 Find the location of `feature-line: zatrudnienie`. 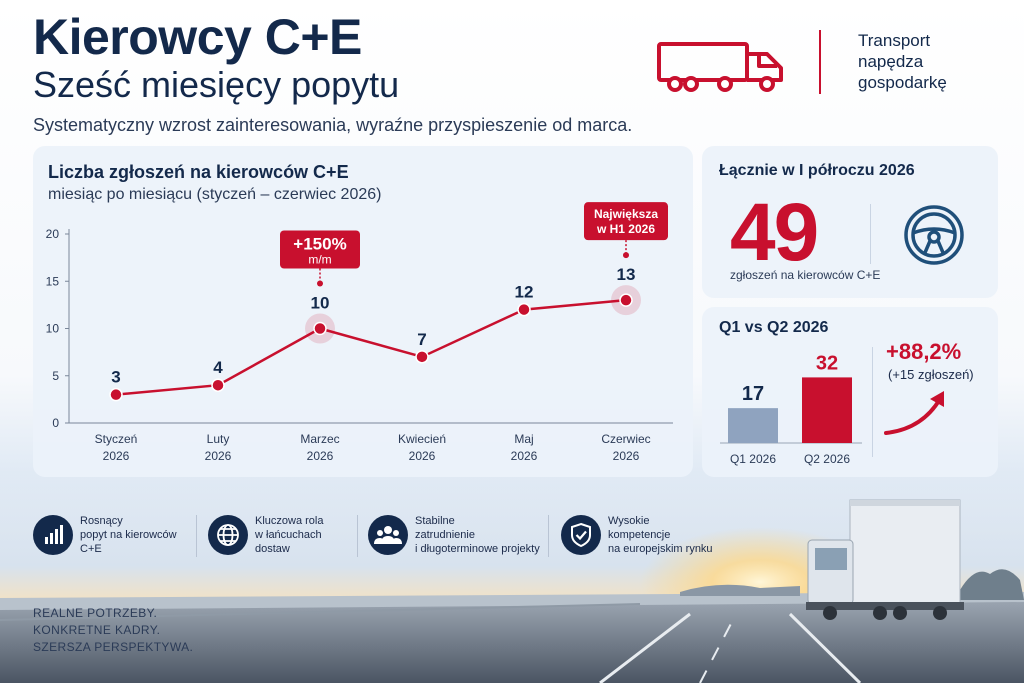

feature-line: zatrudnienie is located at coordinates (445, 535).